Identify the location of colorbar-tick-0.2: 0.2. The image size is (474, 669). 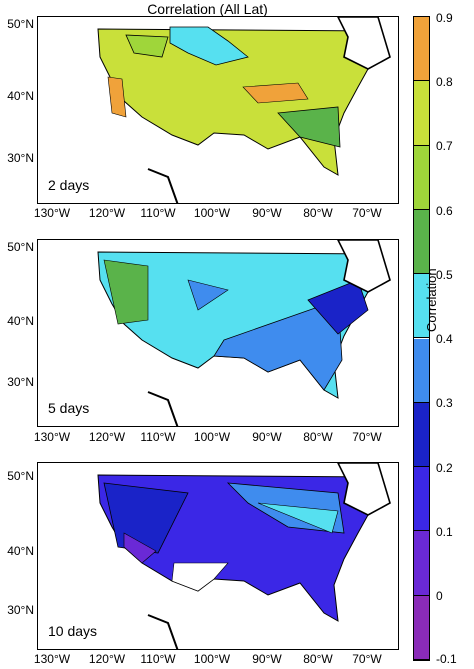
(444, 468).